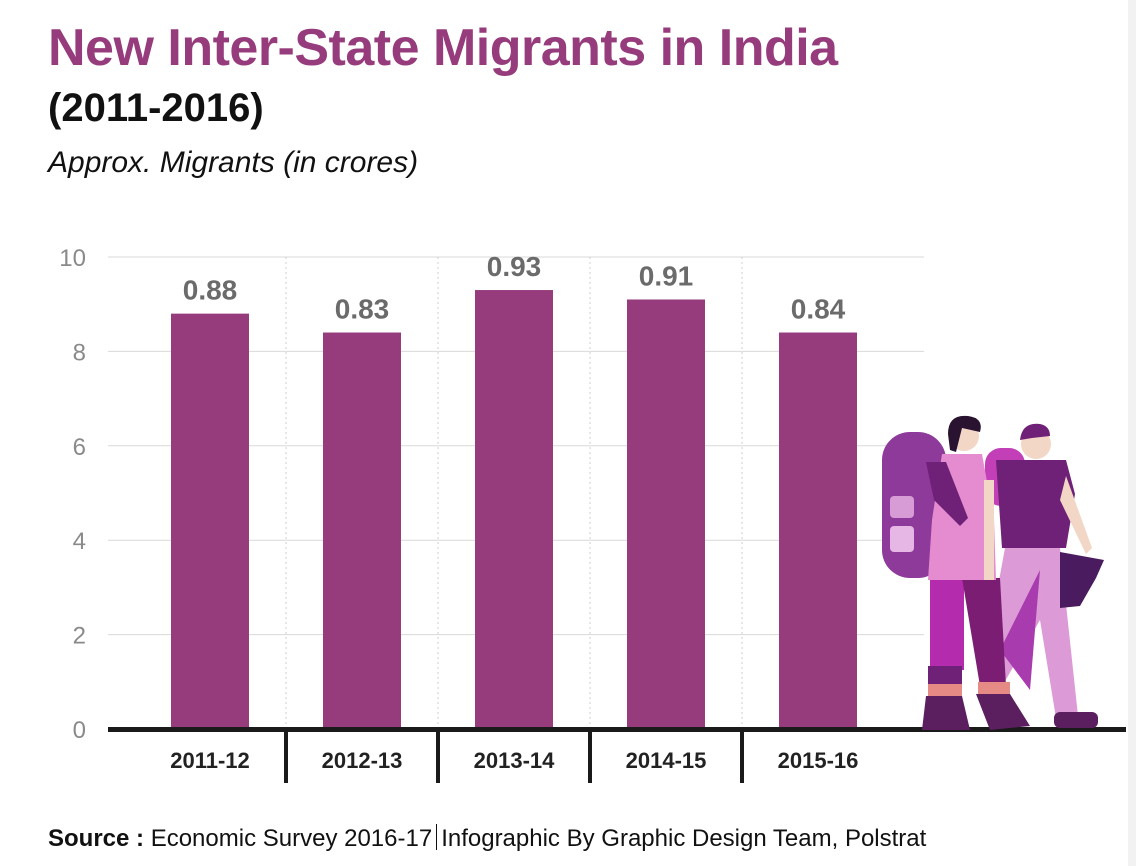  I want to click on y-tick-label: 4, so click(79, 541).